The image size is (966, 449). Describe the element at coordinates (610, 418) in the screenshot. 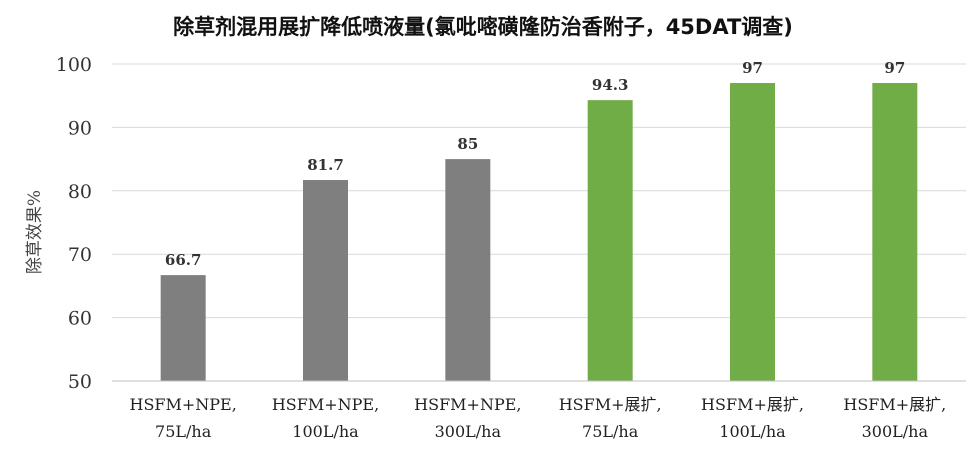

I see `x-tick-label-4: HSFM+展扩, 75L/ha` at that location.